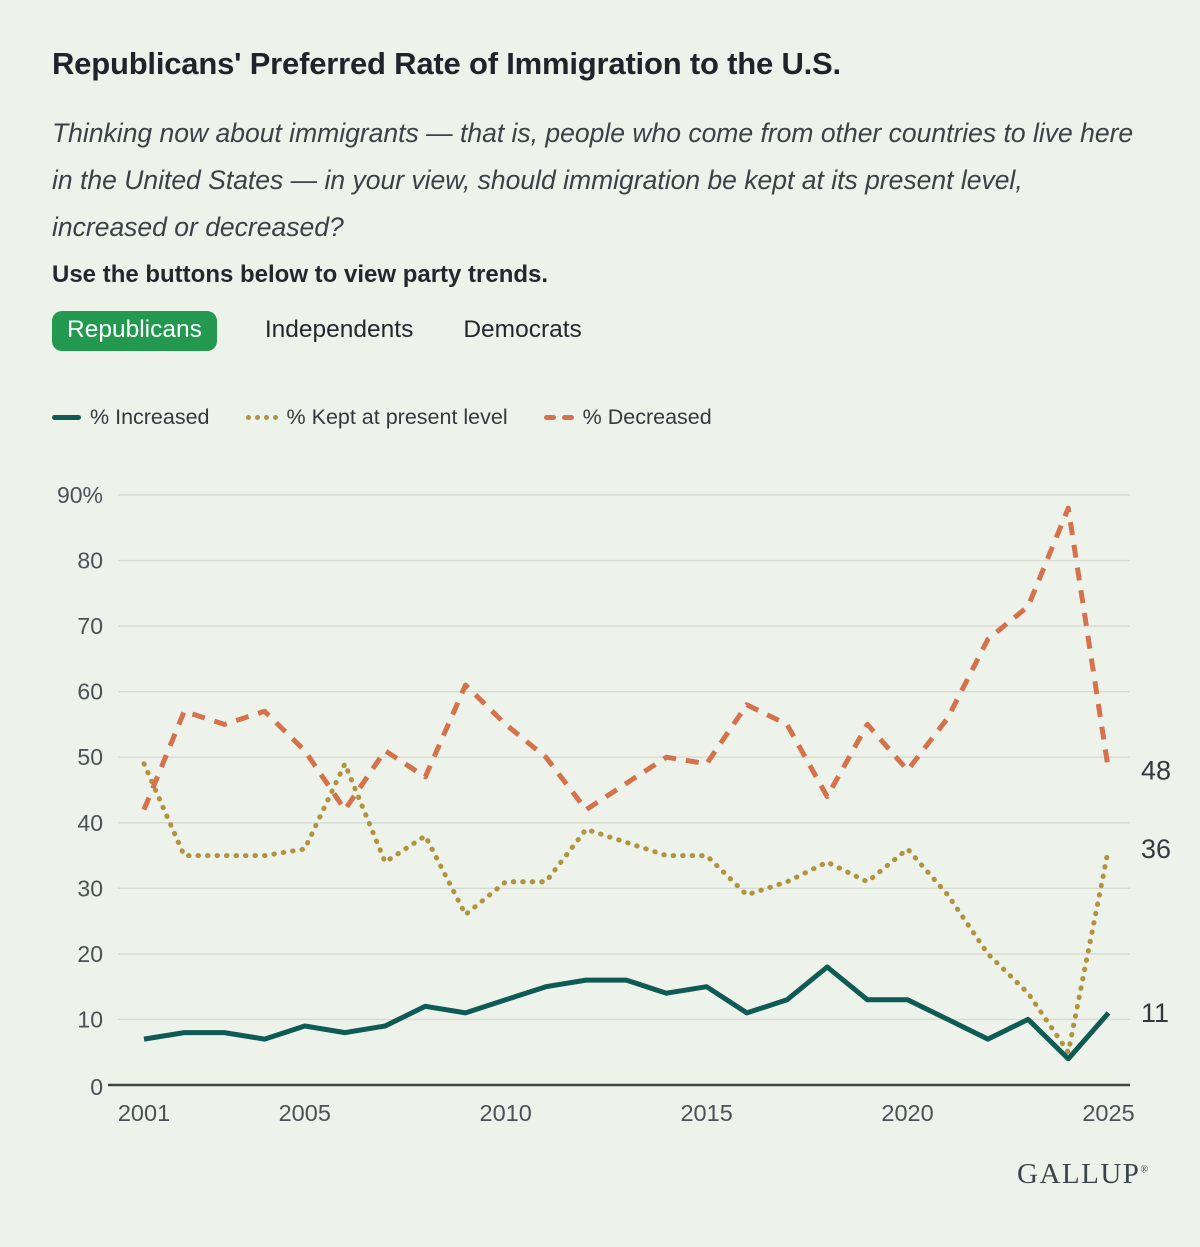 This screenshot has height=1247, width=1200. I want to click on party-tab-independents: Independents, so click(339, 331).